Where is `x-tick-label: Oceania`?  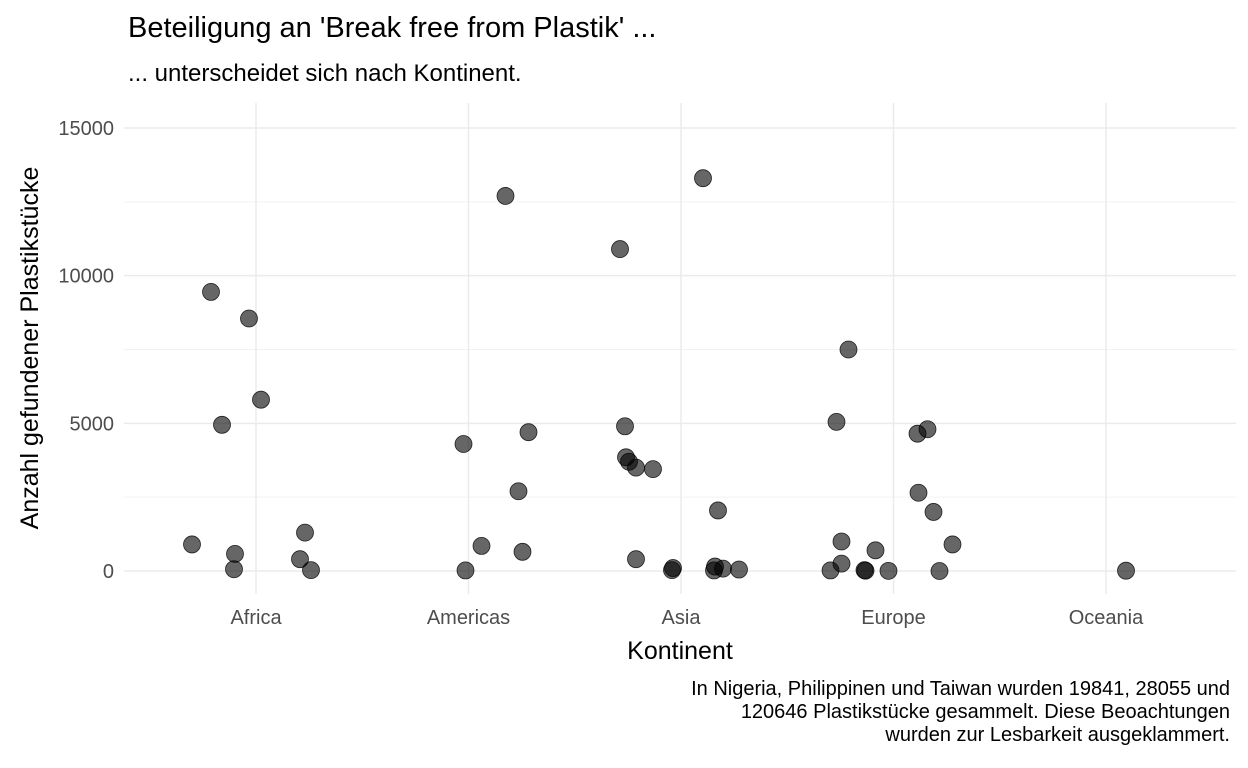
x-tick-label: Oceania is located at coordinates (1106, 618).